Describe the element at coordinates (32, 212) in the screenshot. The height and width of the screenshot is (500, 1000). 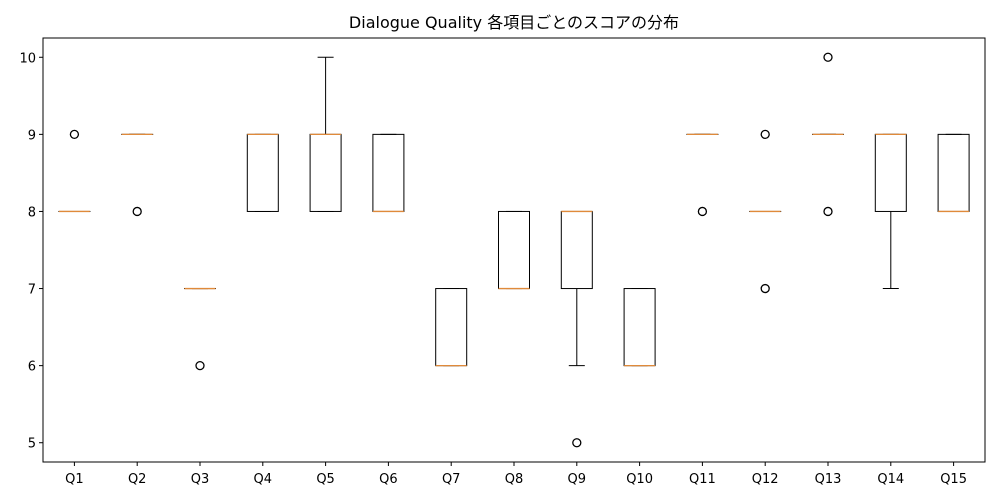
I see `y-tick-label: 8` at that location.